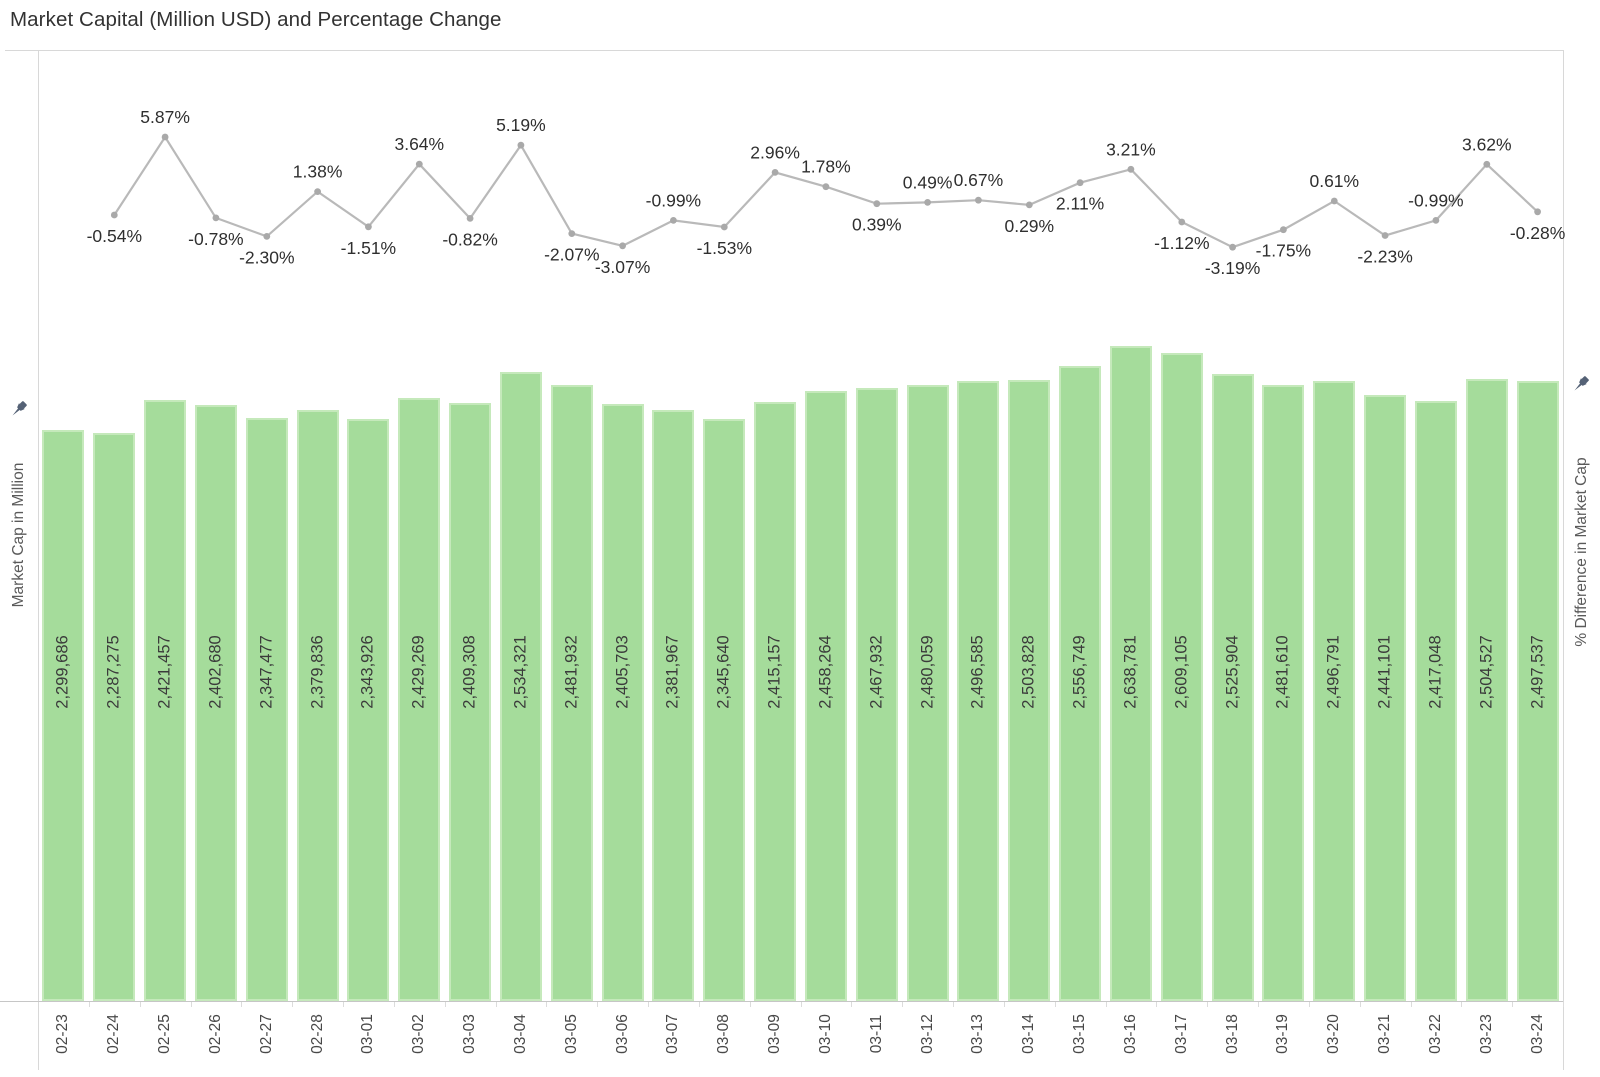 The image size is (1600, 1077). What do you see at coordinates (724, 248) in the screenshot?
I see `pct-change-label: -1.53%` at bounding box center [724, 248].